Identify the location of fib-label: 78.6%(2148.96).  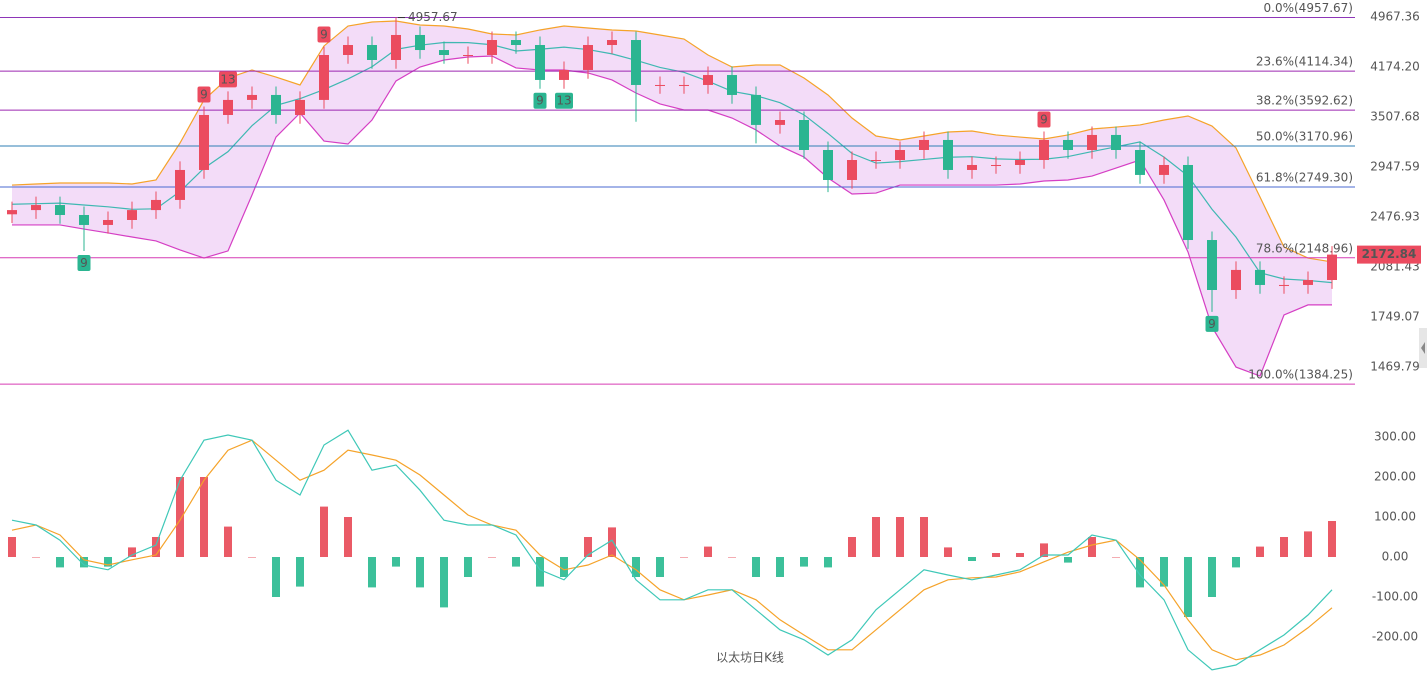
(1304, 248).